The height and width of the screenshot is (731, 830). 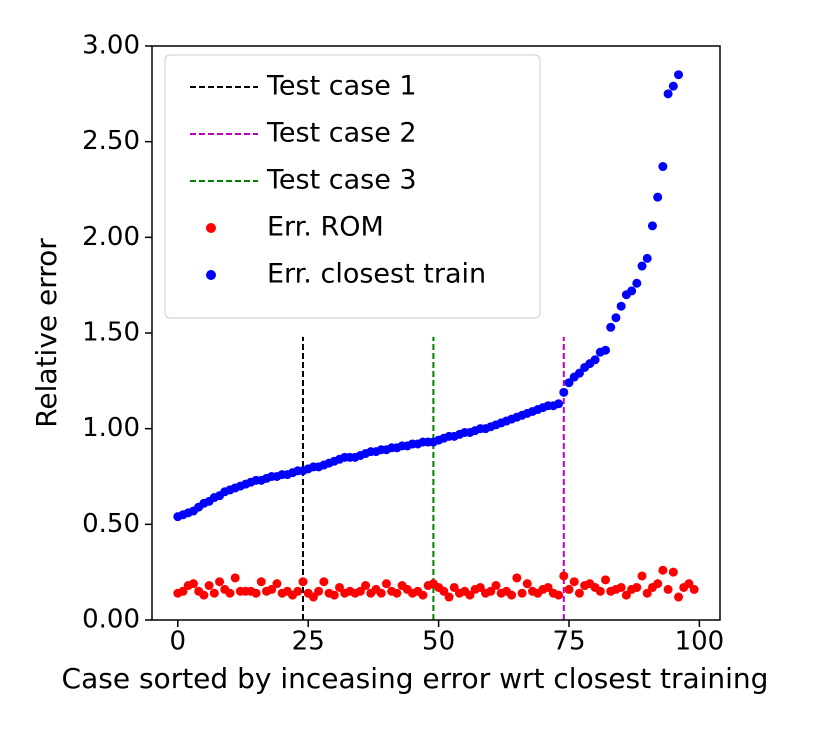 What do you see at coordinates (111, 141) in the screenshot?
I see `y-tick-label: 2.50` at bounding box center [111, 141].